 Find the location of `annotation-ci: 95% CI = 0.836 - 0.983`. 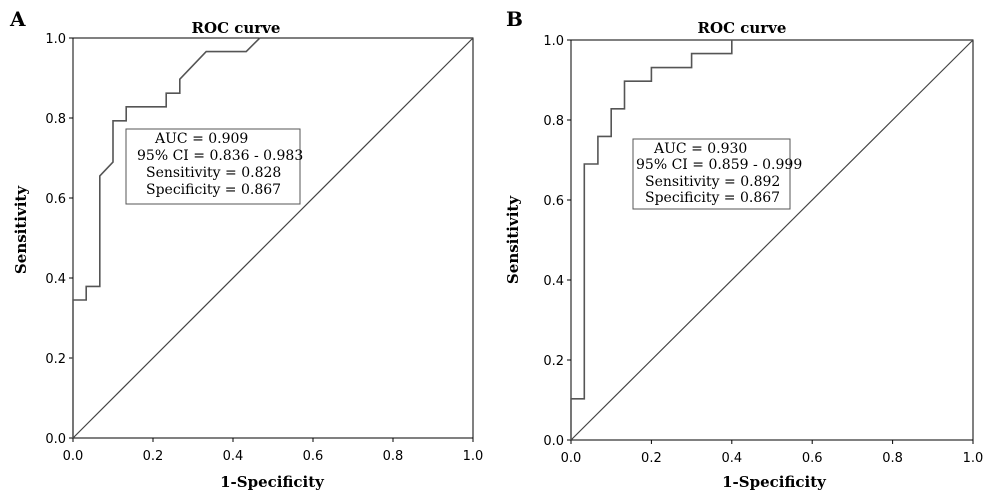

annotation-ci: 95% CI = 0.836 - 0.983 is located at coordinates (220, 156).